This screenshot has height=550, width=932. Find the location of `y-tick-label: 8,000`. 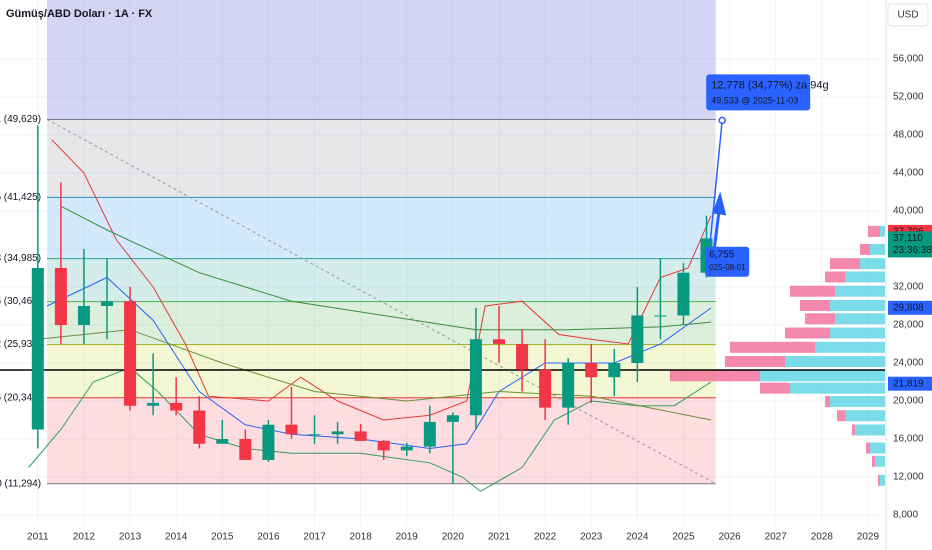

y-tick-label: 8,000 is located at coordinates (905, 515).